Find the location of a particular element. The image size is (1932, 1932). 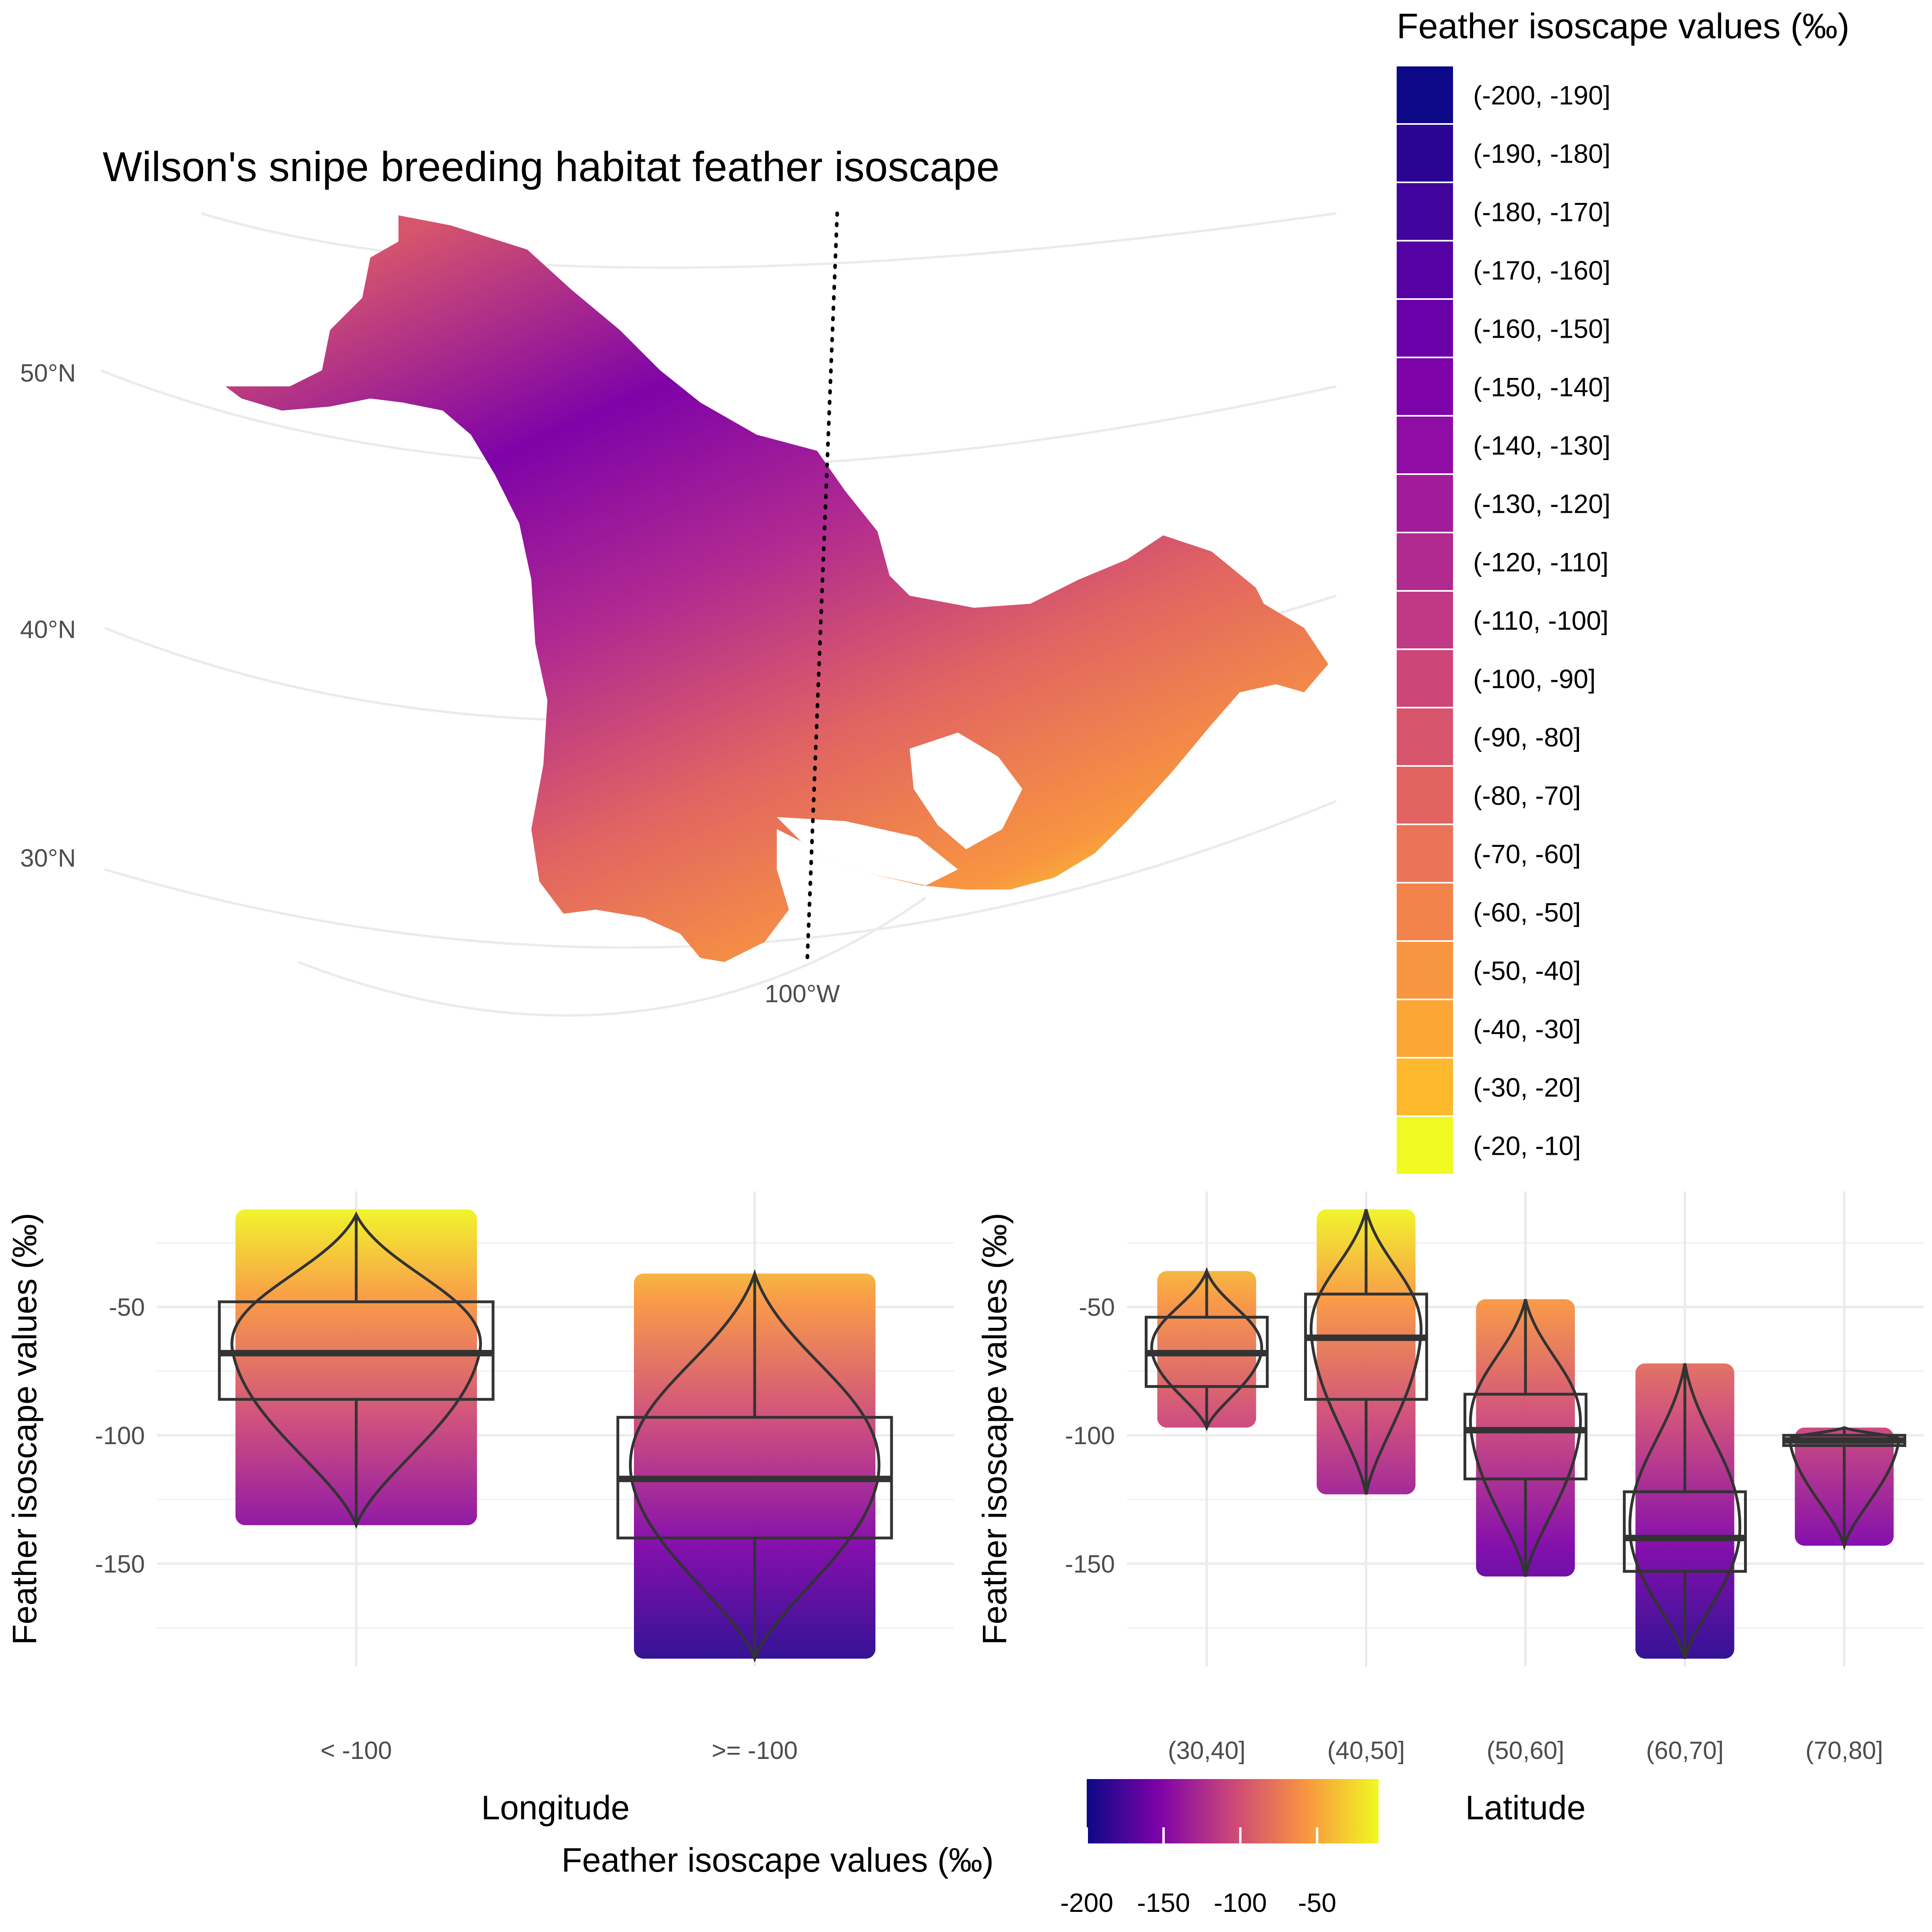

legend-gradient-tick-label: -200 is located at coordinates (1086, 1903).